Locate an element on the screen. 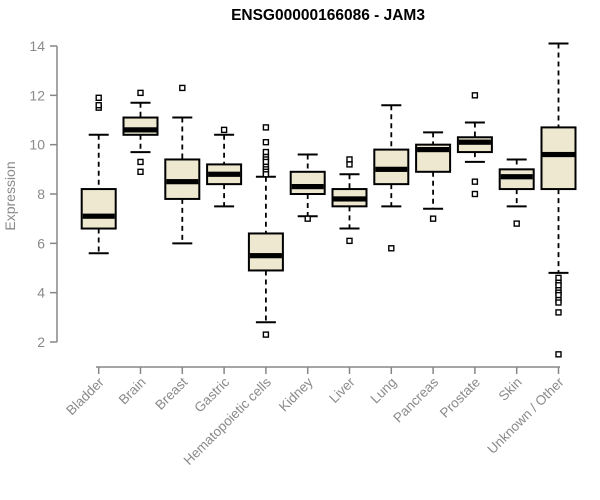  chart-title: ENSG00000166086 - JAM3 is located at coordinates (328, 15).